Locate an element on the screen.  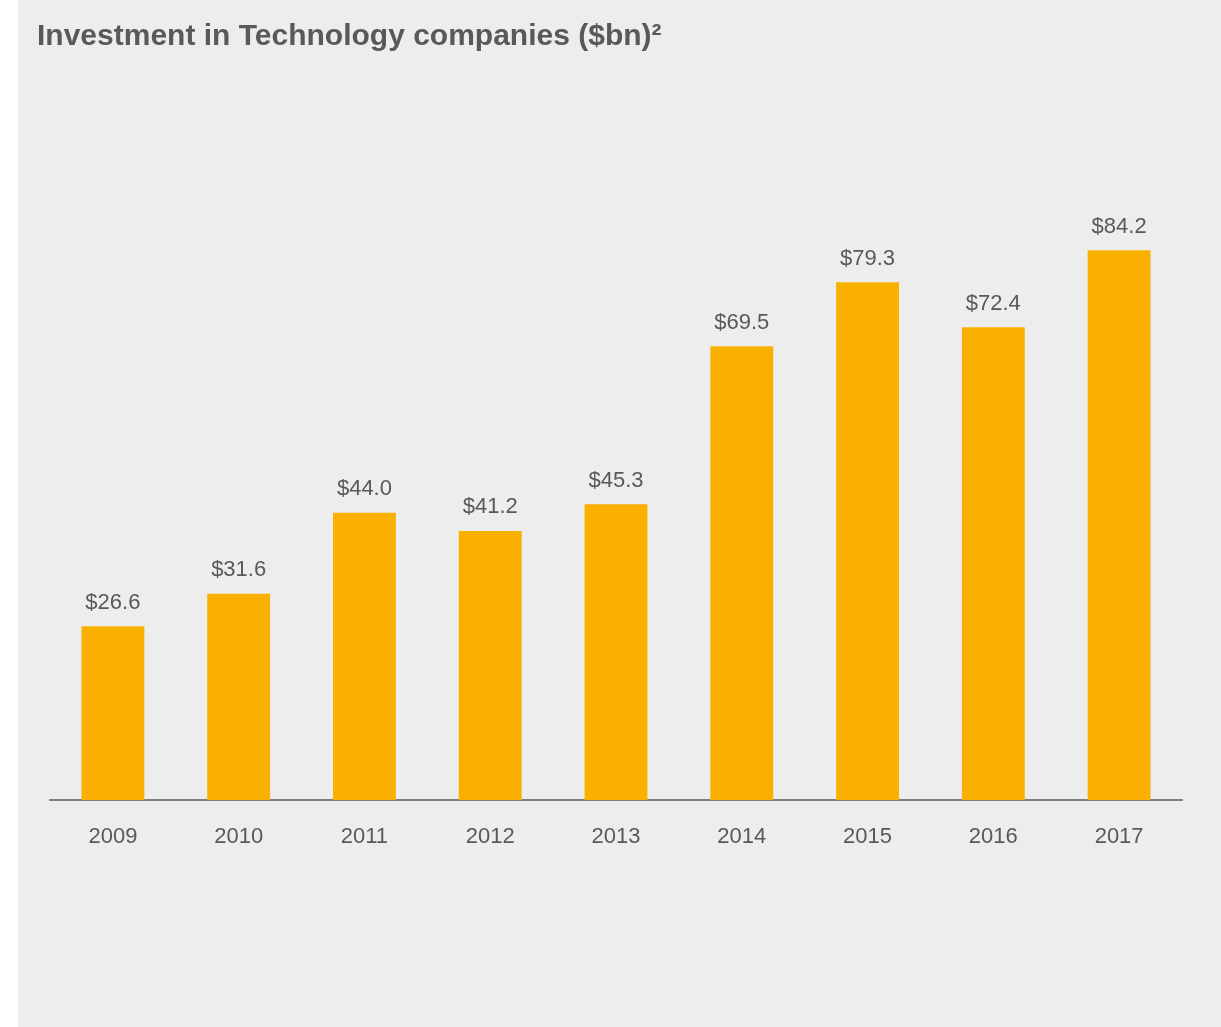
data-label: $69.5 is located at coordinates (742, 321).